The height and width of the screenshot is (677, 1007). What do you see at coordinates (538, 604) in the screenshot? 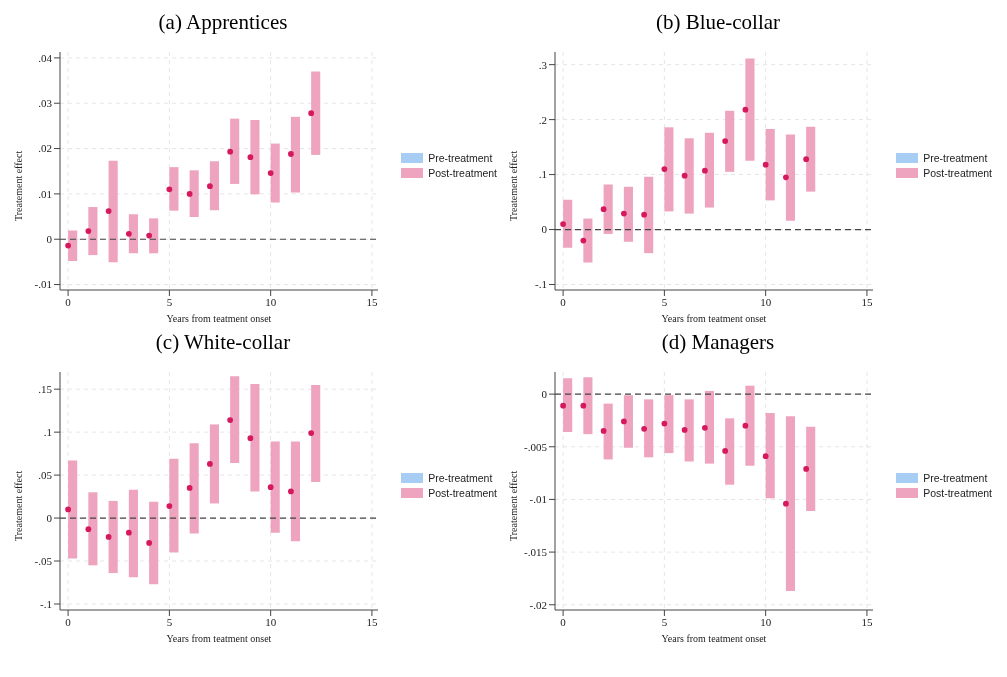
I see `y-tick-label: -.02` at bounding box center [538, 604].